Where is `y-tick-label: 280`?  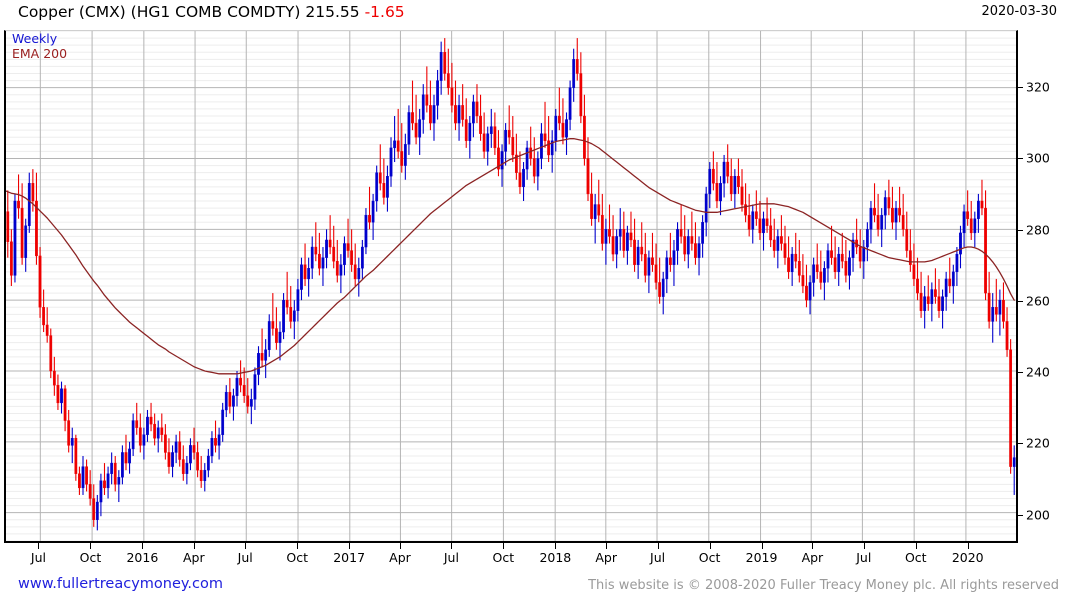 y-tick-label: 280 is located at coordinates (1038, 229).